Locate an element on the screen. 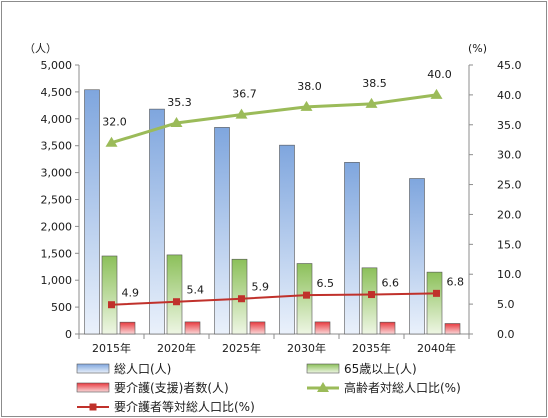  left-tick-label: 4,500 is located at coordinates (57, 92).